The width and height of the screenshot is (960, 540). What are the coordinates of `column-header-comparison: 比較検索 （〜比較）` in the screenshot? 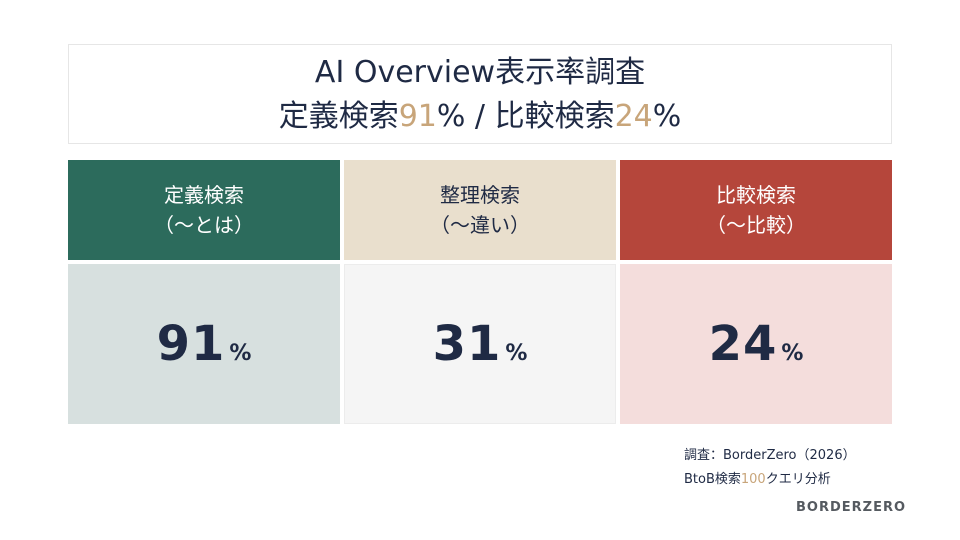 It's located at (756, 210).